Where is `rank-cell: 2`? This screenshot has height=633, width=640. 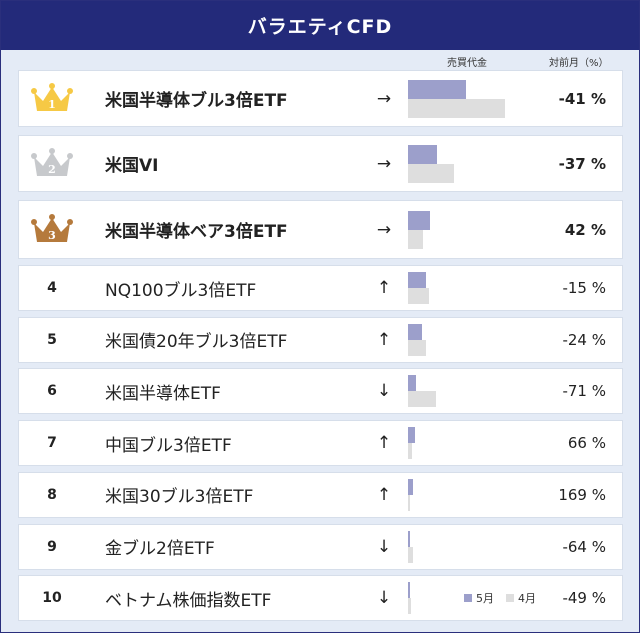
rank-cell: 2 is located at coordinates (52, 163).